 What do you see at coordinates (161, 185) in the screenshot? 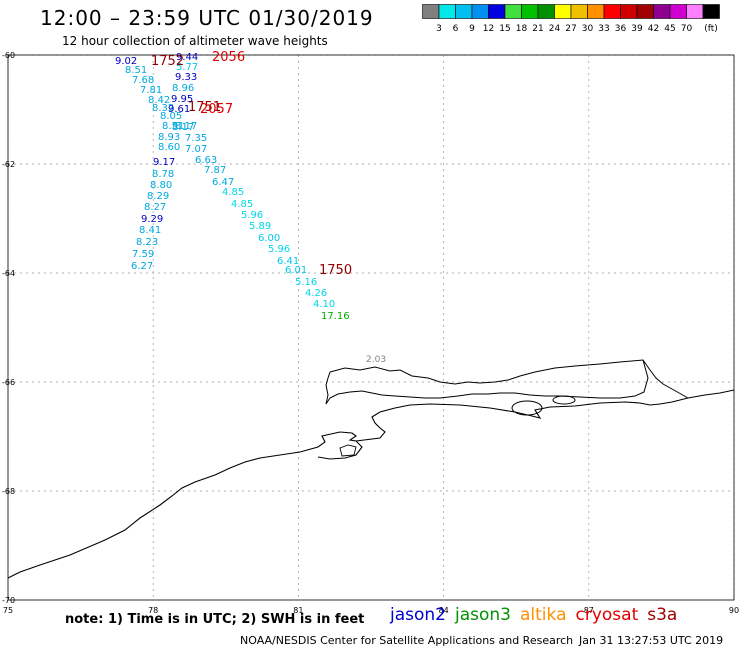
I see `wave-height-label: 8.80` at bounding box center [161, 185].